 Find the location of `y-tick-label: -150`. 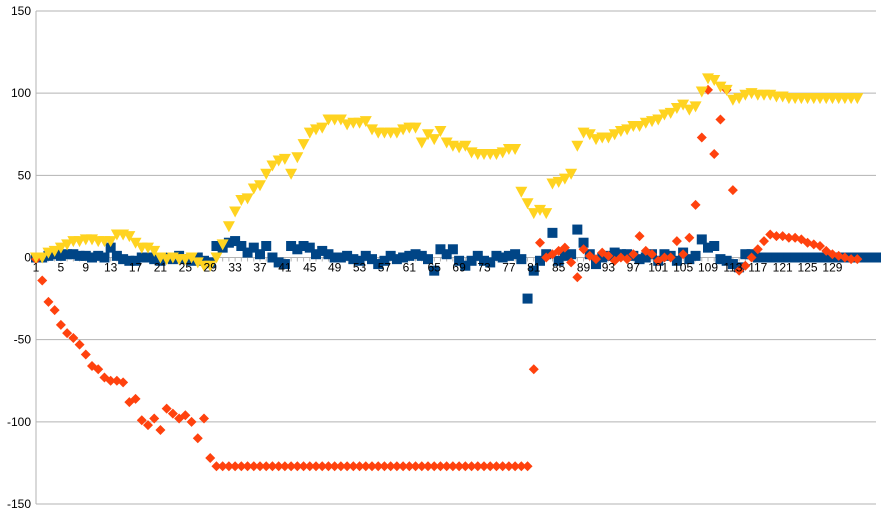

y-tick-label: -150 is located at coordinates (19, 504).